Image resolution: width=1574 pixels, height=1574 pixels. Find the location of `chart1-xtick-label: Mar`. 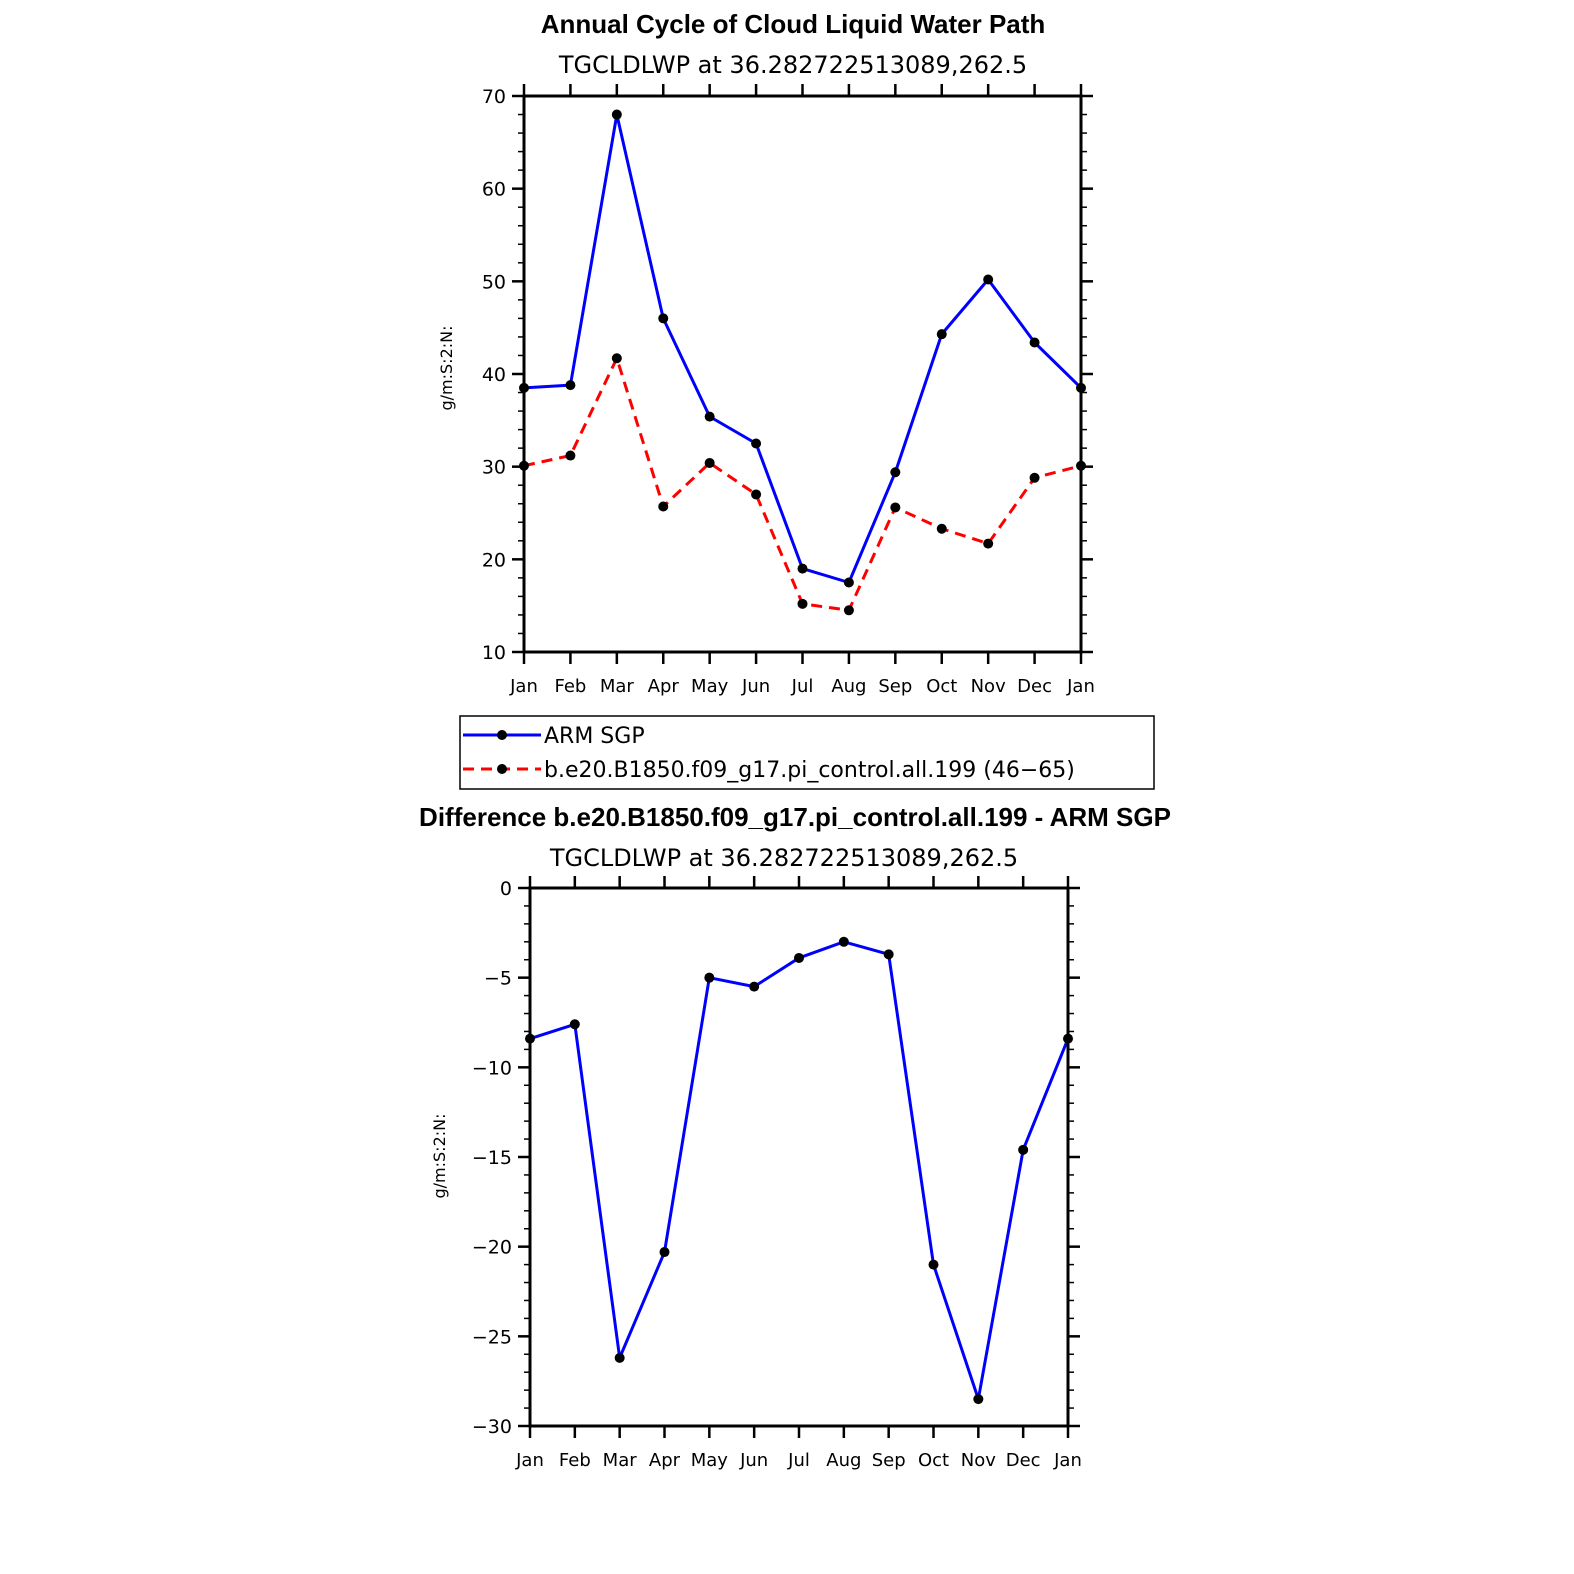

chart1-xtick-label: Mar is located at coordinates (617, 686).